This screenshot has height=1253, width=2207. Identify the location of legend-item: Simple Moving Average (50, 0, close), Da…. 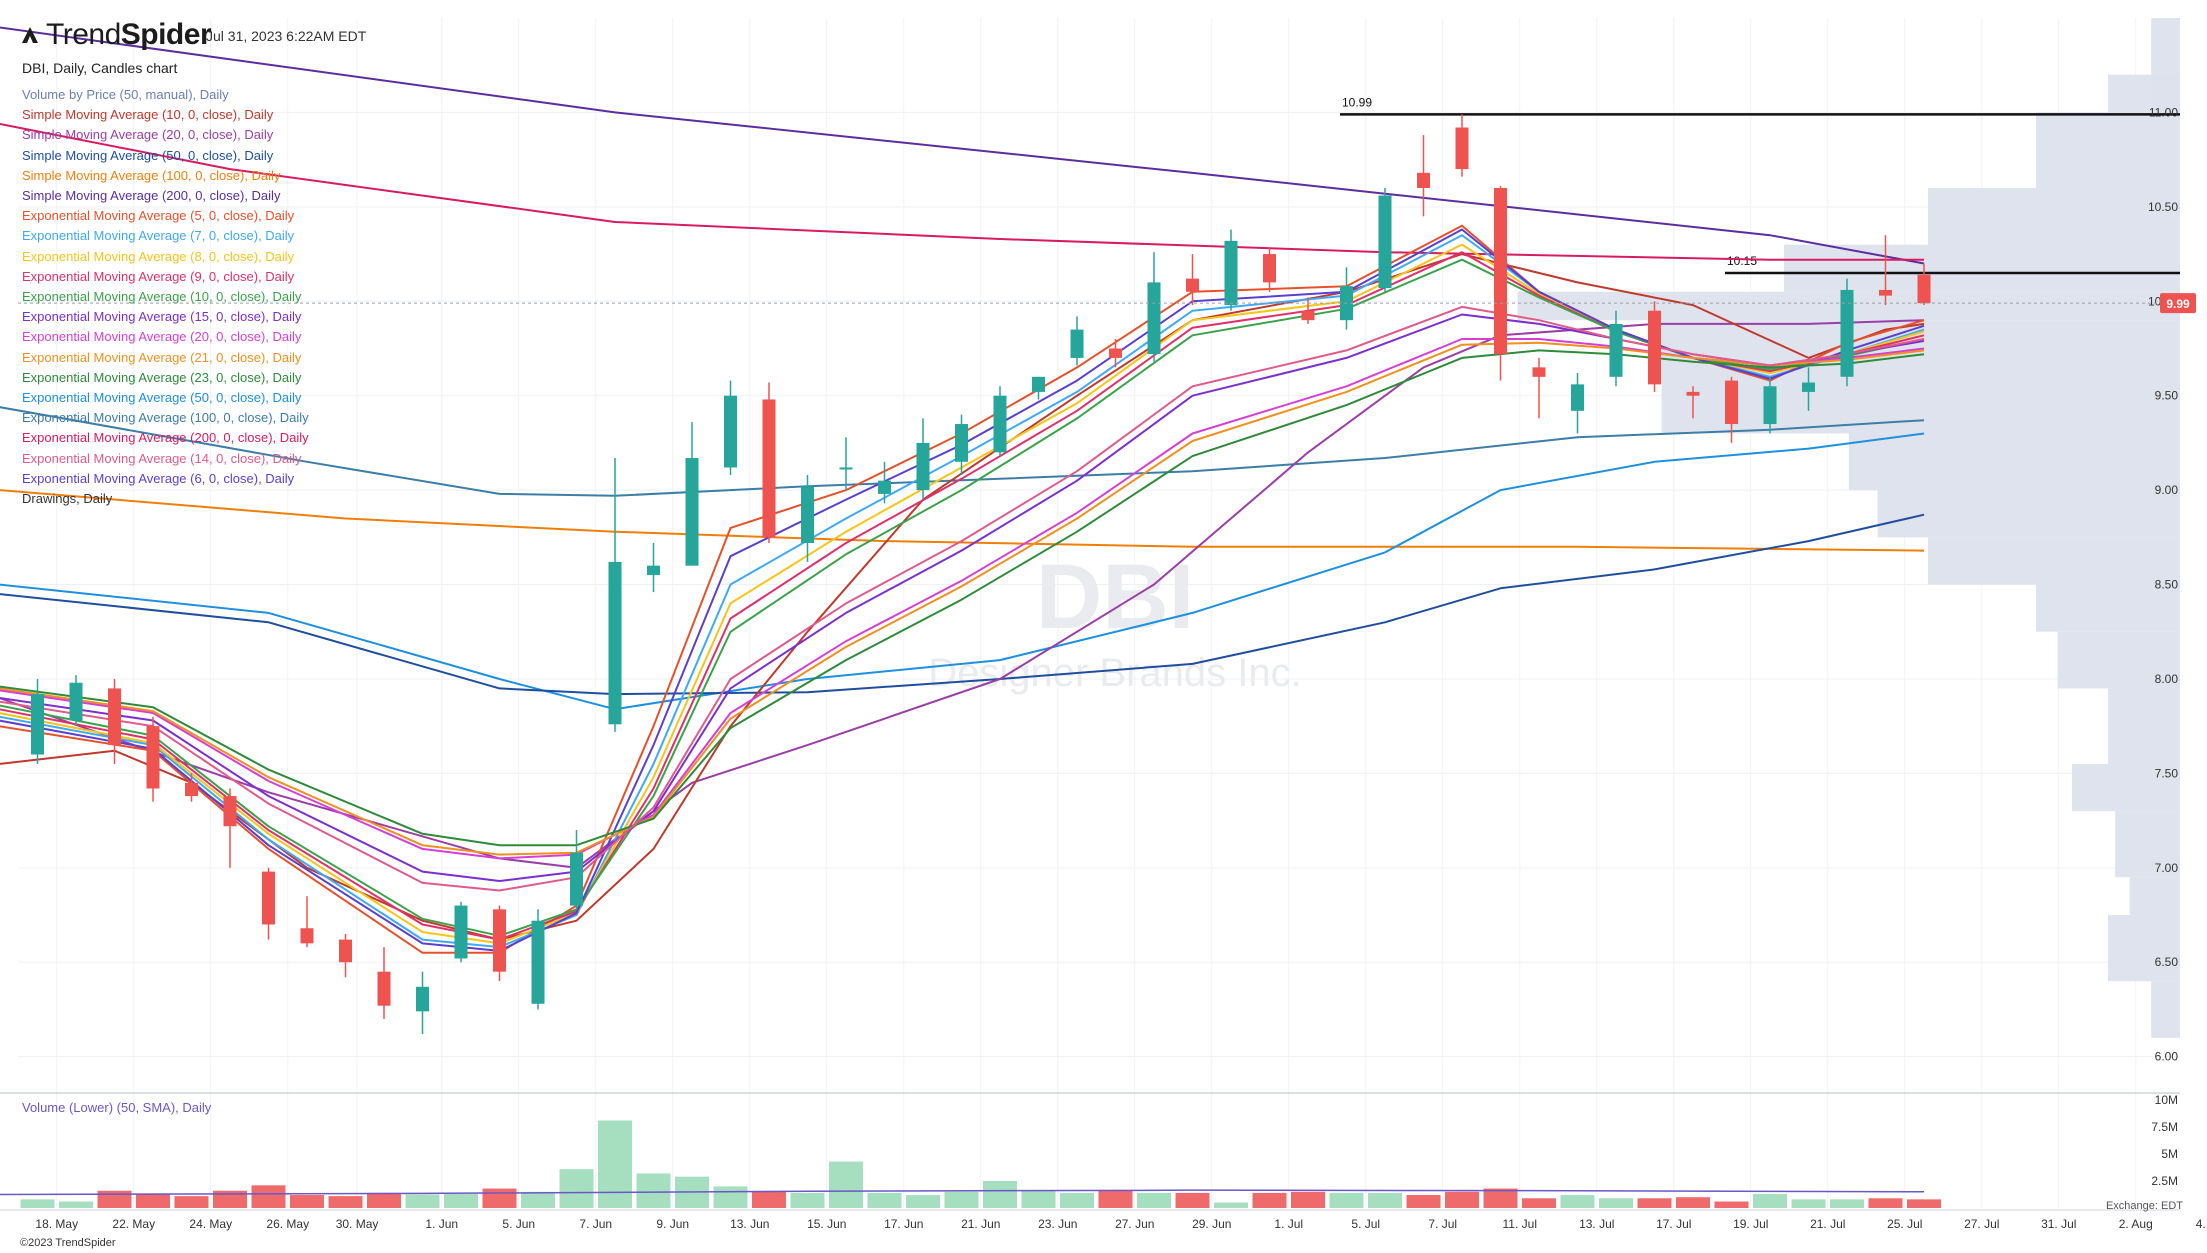
(148, 155).